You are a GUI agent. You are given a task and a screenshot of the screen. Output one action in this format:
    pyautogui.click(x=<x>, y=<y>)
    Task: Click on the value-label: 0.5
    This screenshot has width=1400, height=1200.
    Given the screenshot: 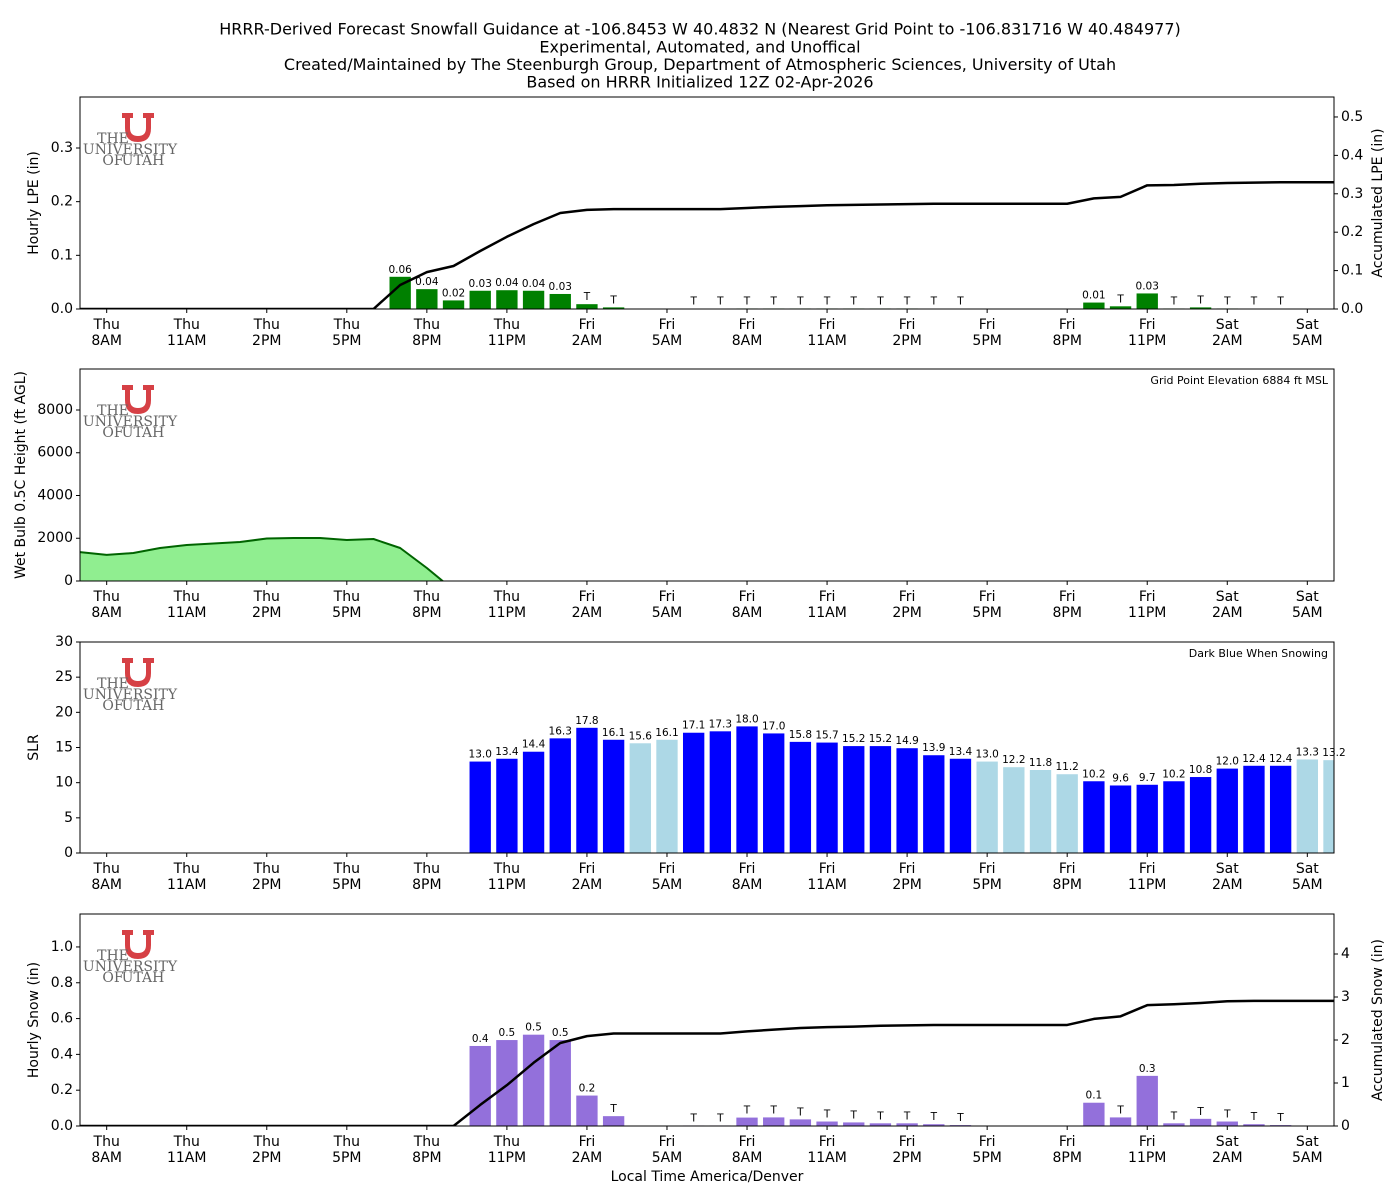 What is the action you would take?
    pyautogui.click(x=507, y=1033)
    